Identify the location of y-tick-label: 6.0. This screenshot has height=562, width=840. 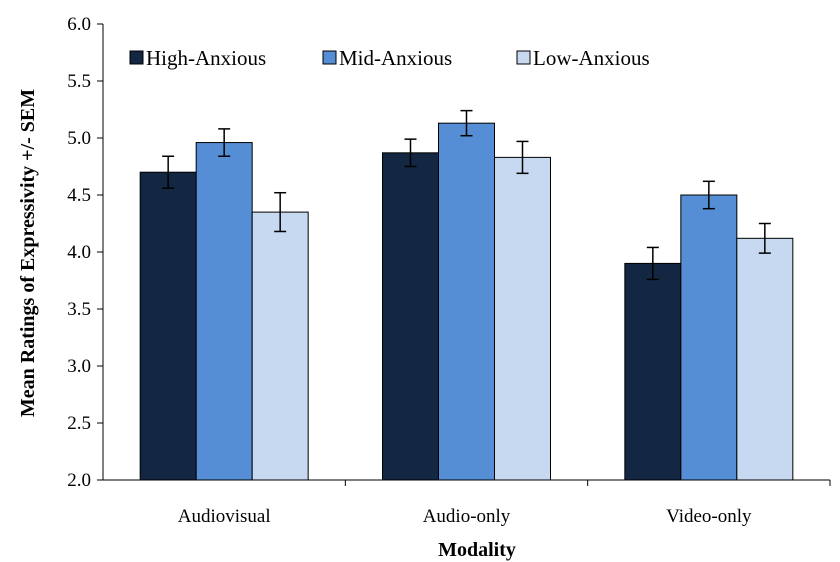
(79, 24).